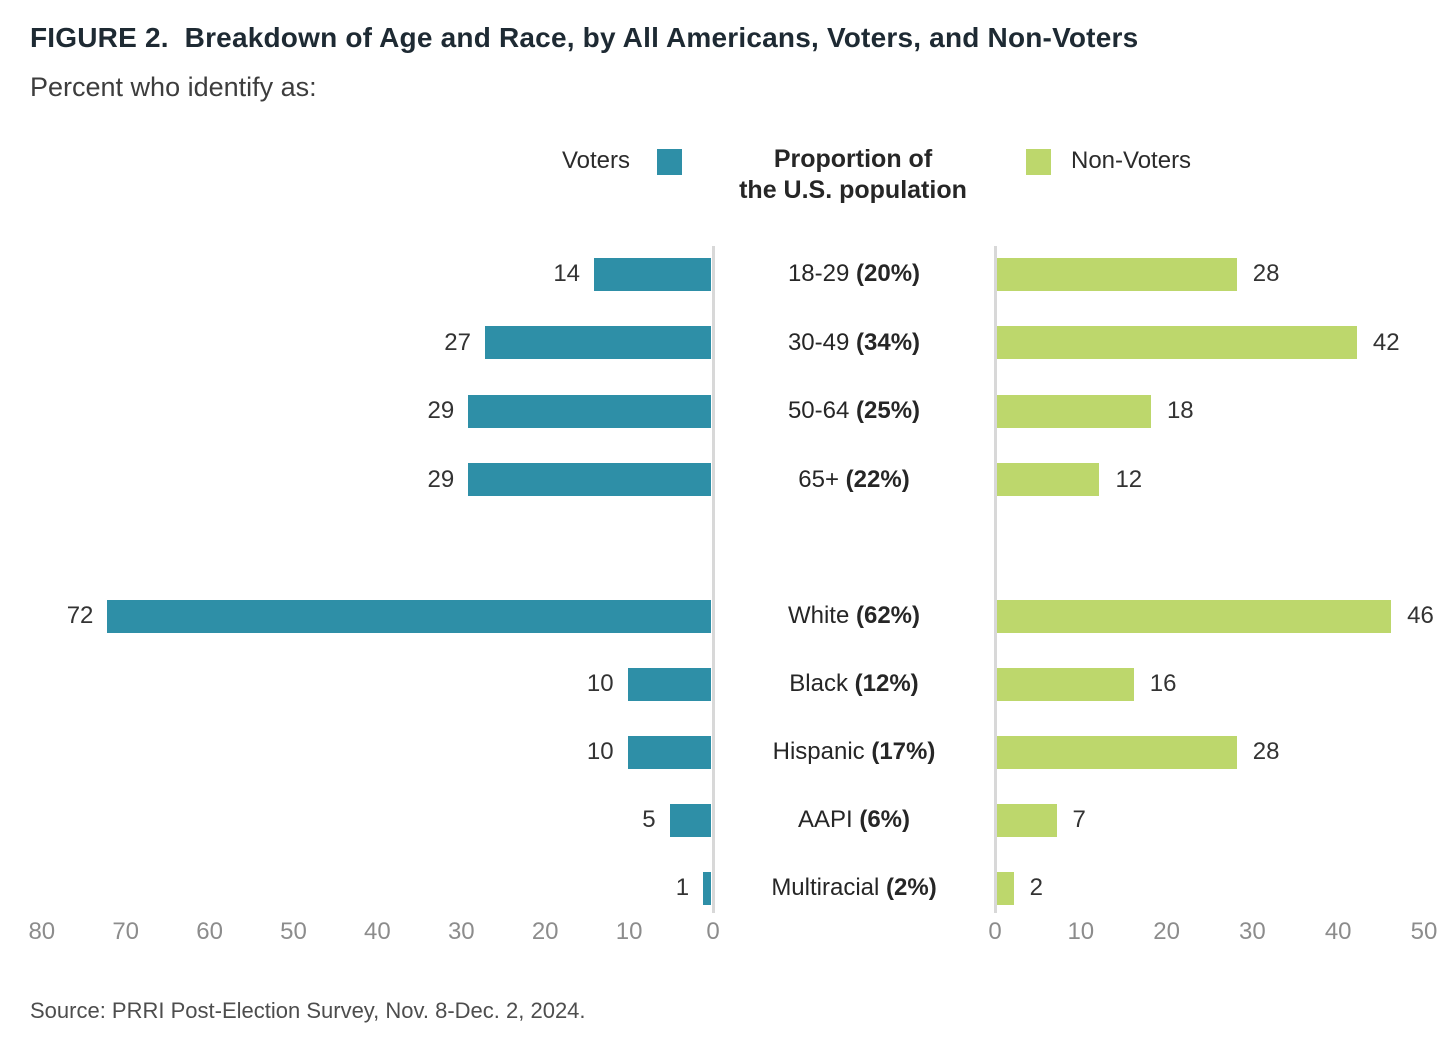 This screenshot has height=1048, width=1456. I want to click on right-axis-tick-label: 30, so click(1252, 931).